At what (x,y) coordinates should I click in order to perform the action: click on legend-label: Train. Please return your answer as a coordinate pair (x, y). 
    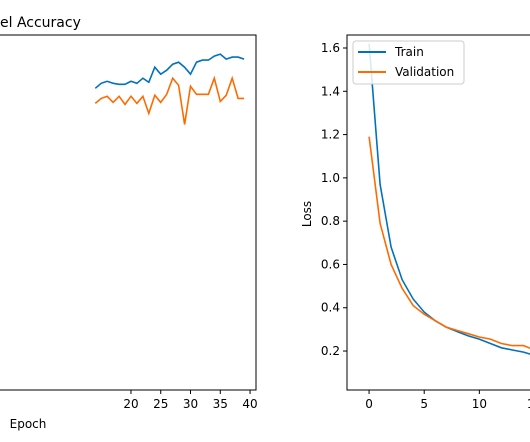
    Looking at the image, I should click on (409, 52).